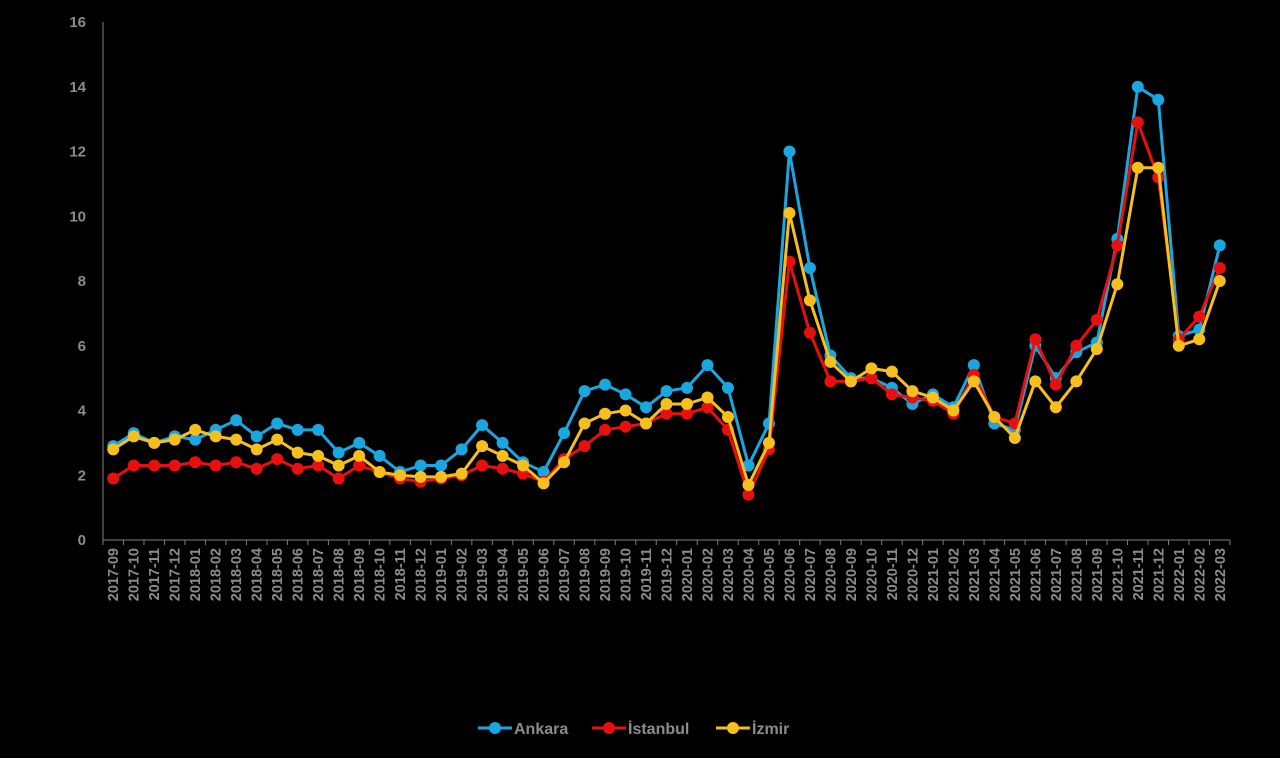 Image resolution: width=1280 pixels, height=758 pixels. I want to click on x-tick-label: 2020-12, so click(913, 574).